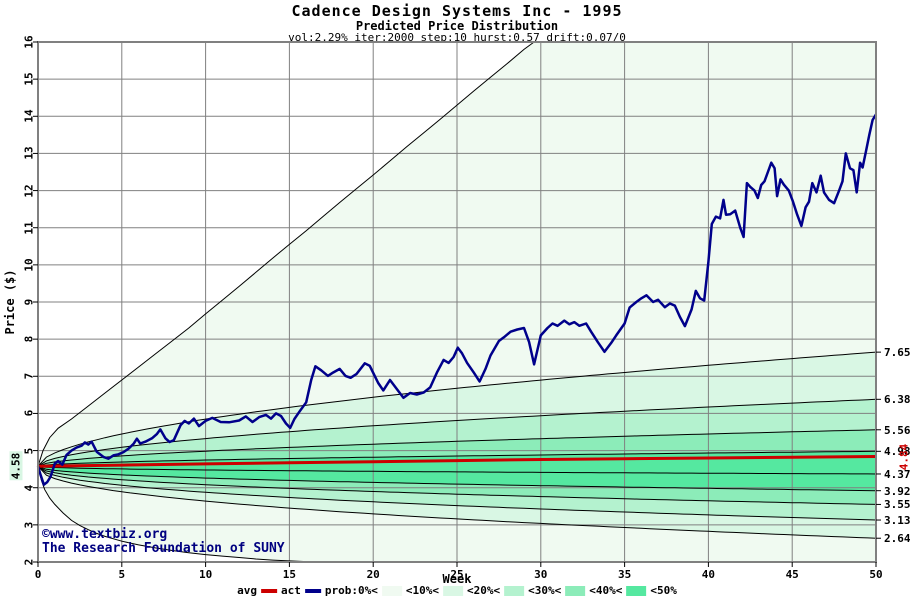 This screenshot has height=600, width=920. I want to click on x-axis-title: Week, so click(457, 579).